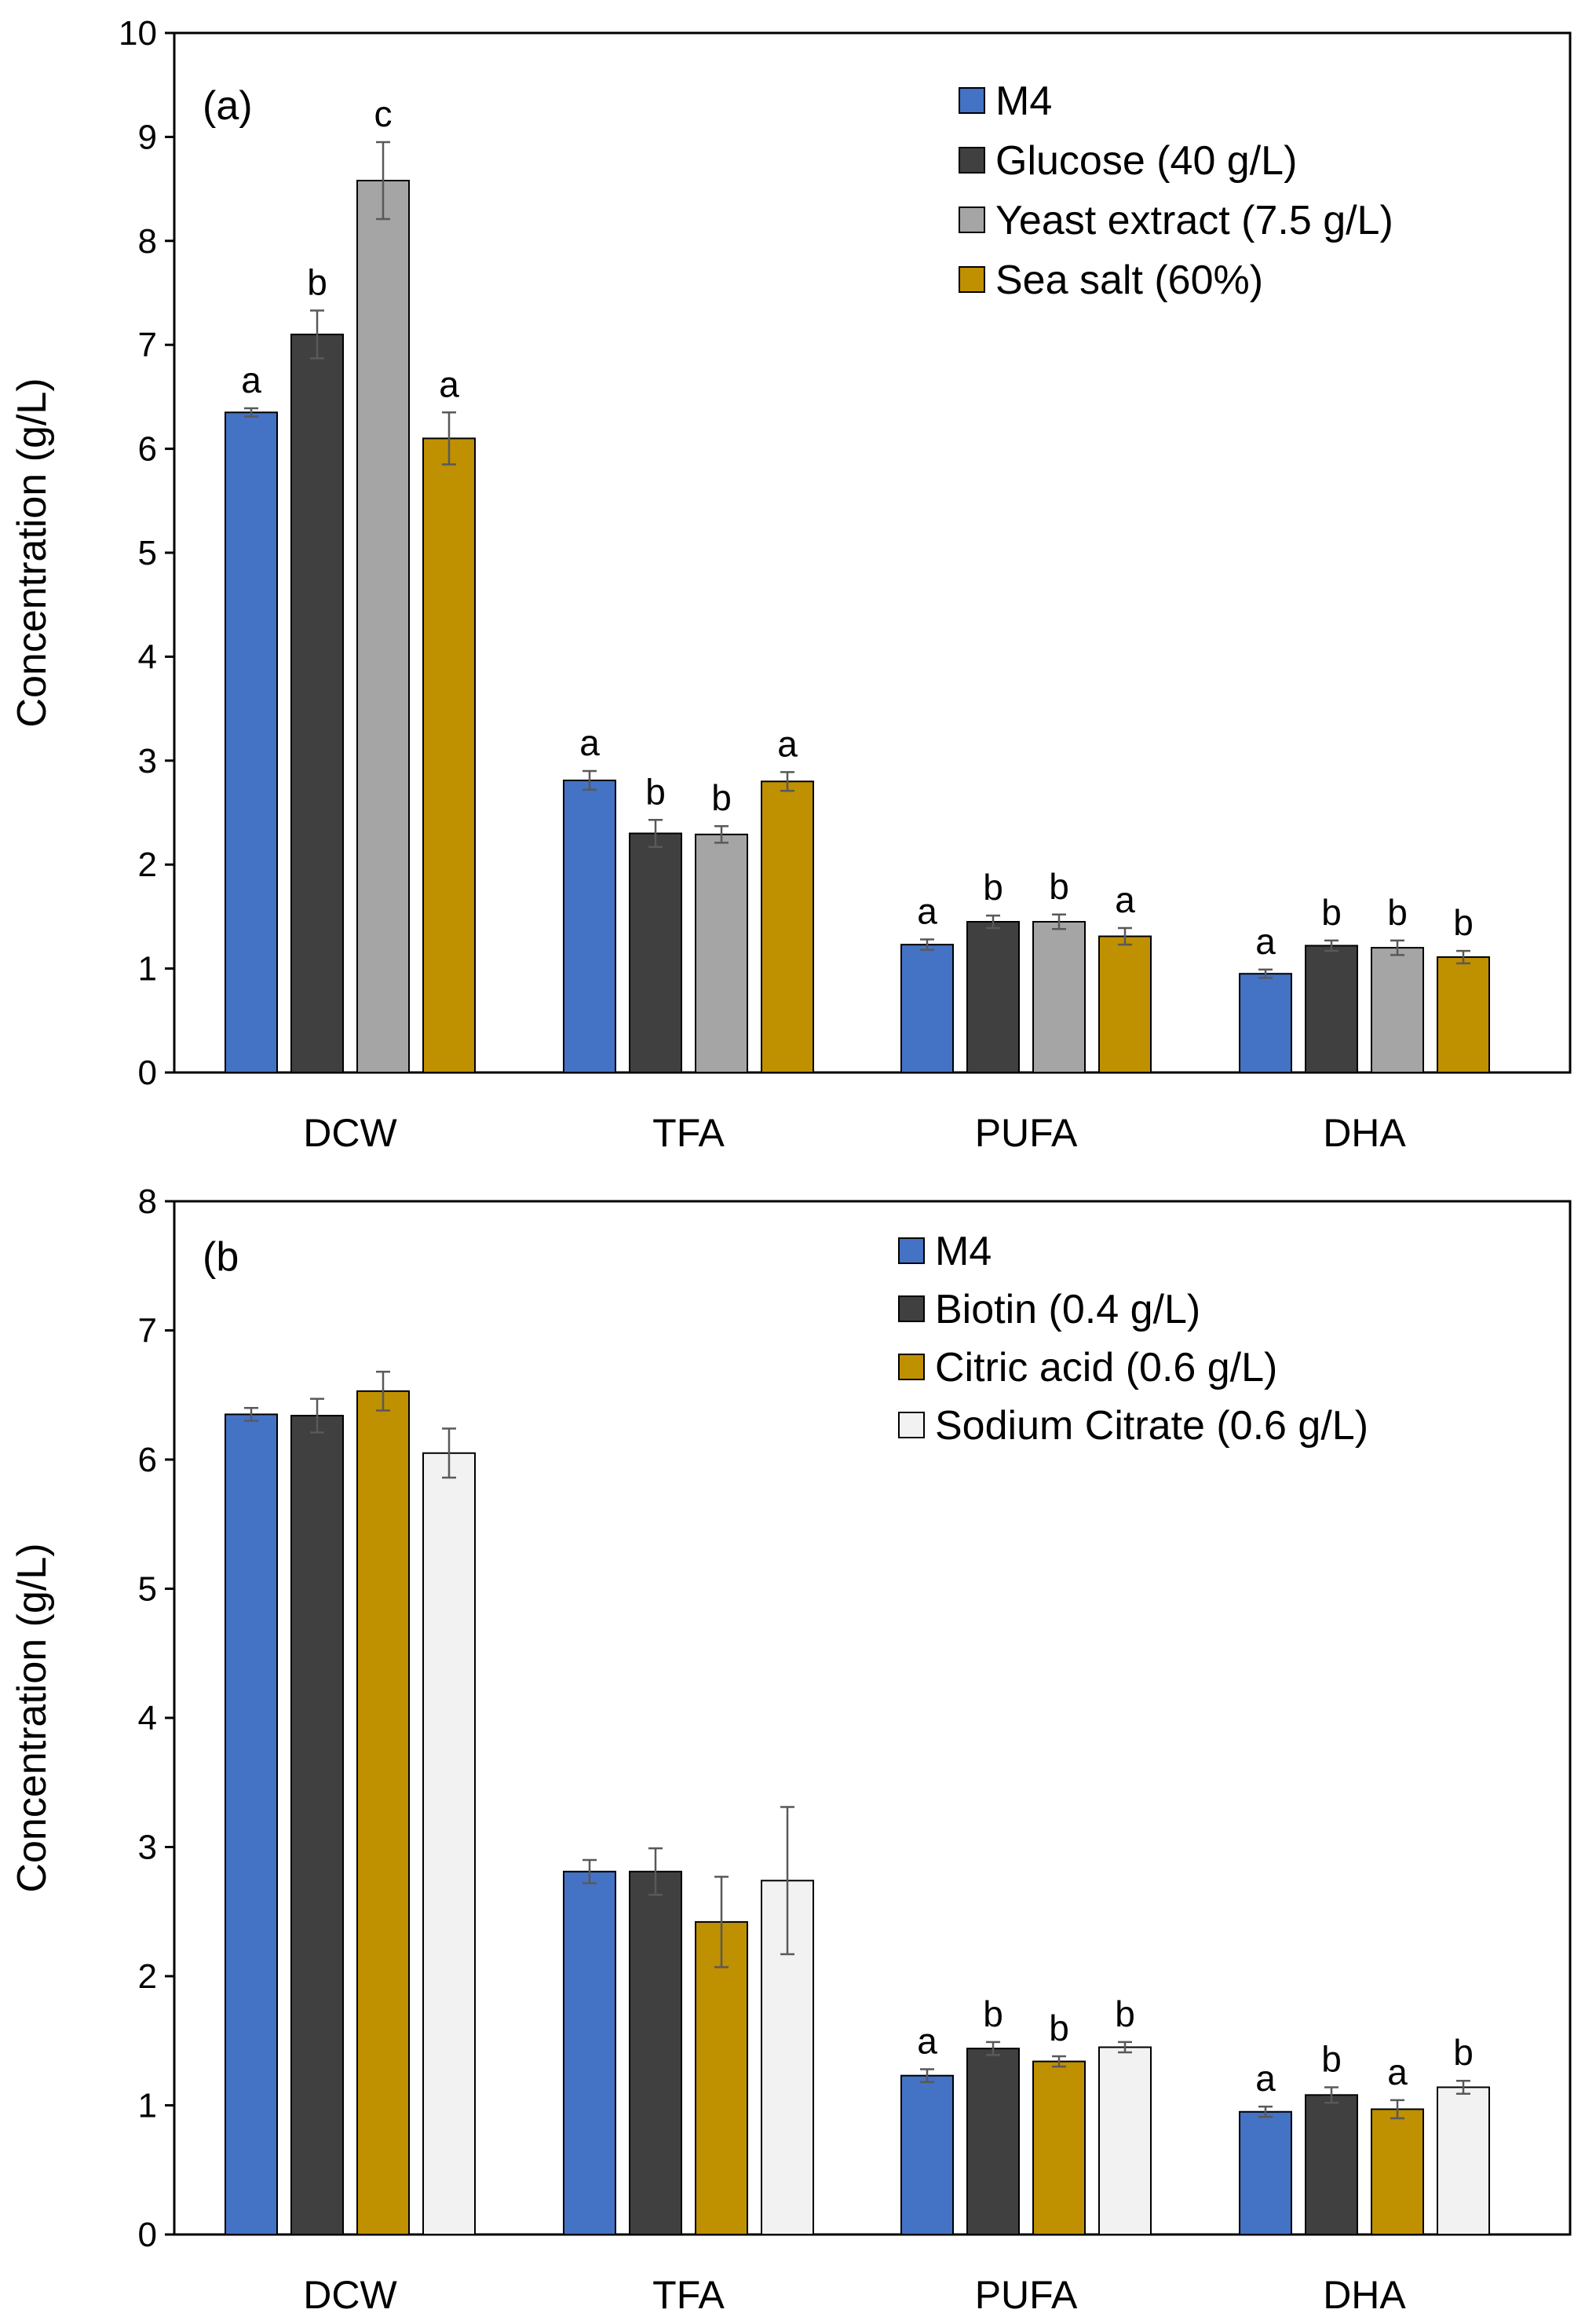  What do you see at coordinates (1151, 1426) in the screenshot?
I see `legend-label: Sodium Citrate (0.6 g/L)` at bounding box center [1151, 1426].